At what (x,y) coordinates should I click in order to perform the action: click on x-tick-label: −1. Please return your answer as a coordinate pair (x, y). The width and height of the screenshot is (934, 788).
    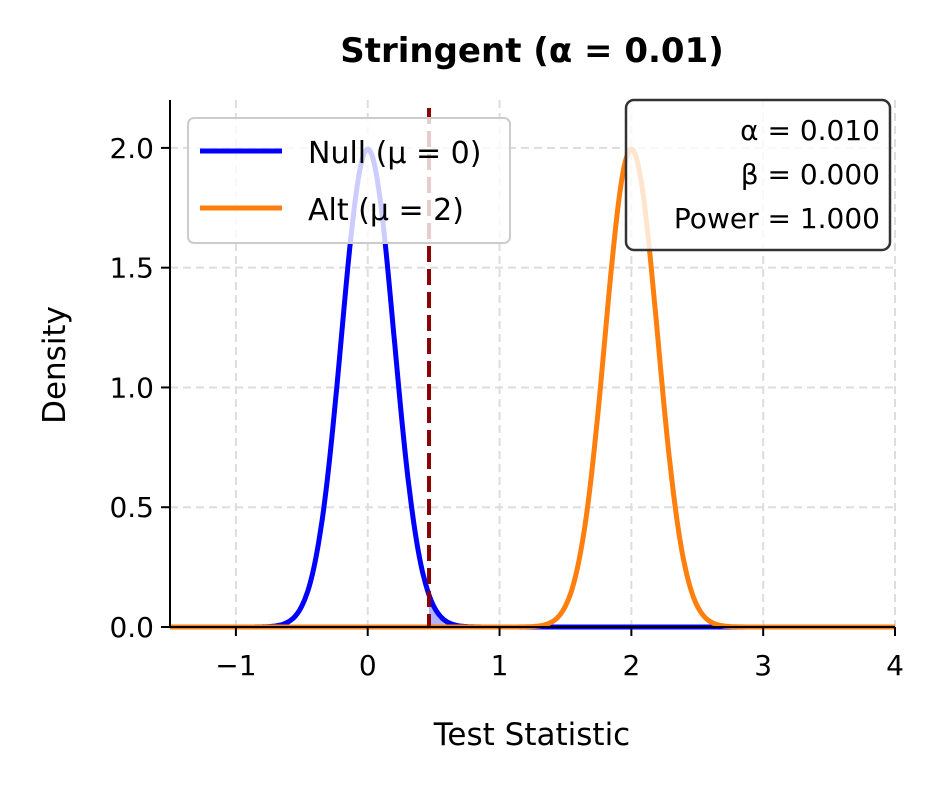
    Looking at the image, I should click on (235, 665).